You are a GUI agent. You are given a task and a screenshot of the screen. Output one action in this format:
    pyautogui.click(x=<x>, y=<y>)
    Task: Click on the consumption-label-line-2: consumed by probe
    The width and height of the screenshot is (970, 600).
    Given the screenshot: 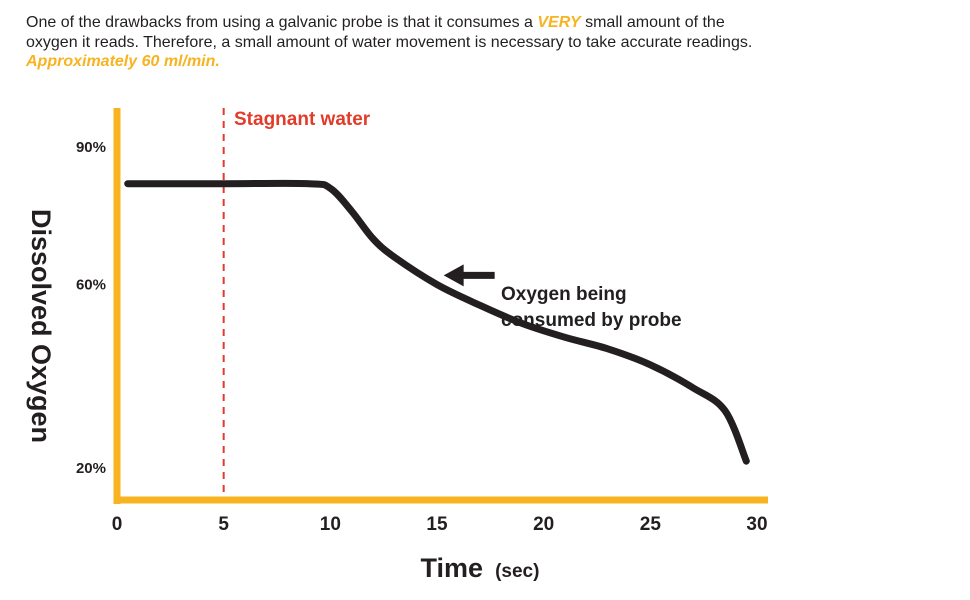 What is the action you would take?
    pyautogui.click(x=591, y=320)
    